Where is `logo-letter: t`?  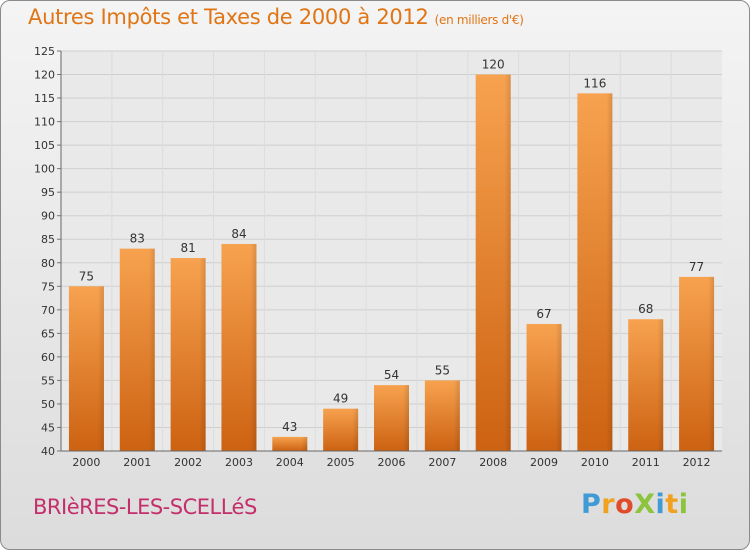
logo-letter: t is located at coordinates (672, 504).